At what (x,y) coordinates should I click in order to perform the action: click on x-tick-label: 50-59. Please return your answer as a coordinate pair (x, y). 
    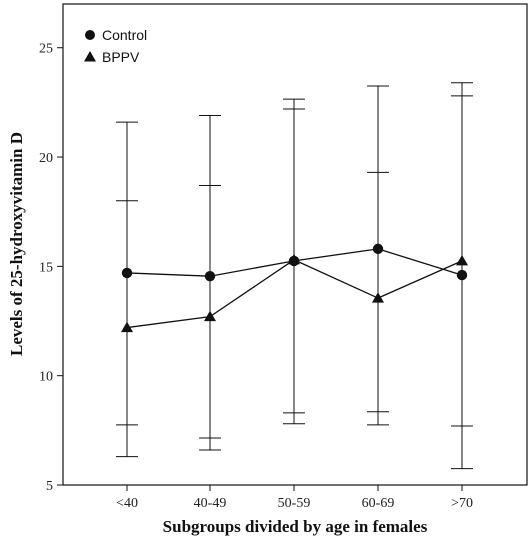
    Looking at the image, I should click on (294, 503).